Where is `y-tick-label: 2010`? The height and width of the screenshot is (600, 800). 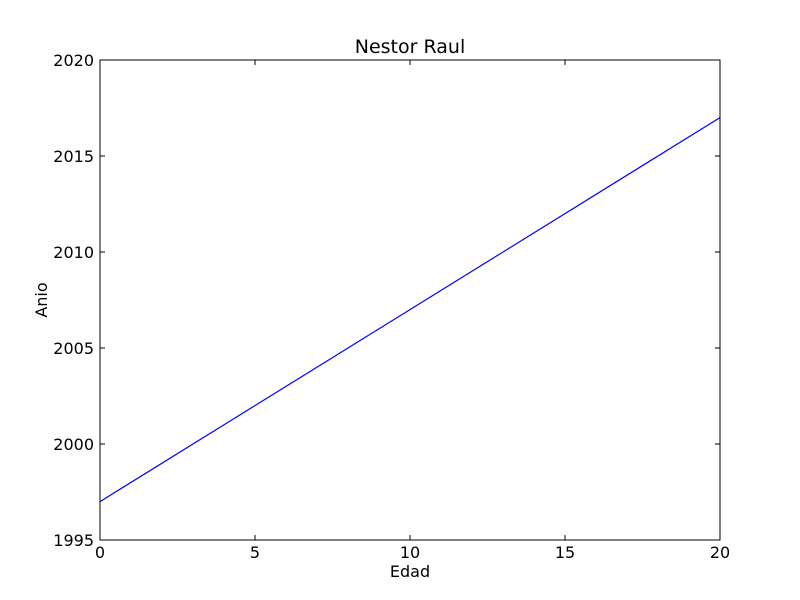 y-tick-label: 2010 is located at coordinates (73, 252).